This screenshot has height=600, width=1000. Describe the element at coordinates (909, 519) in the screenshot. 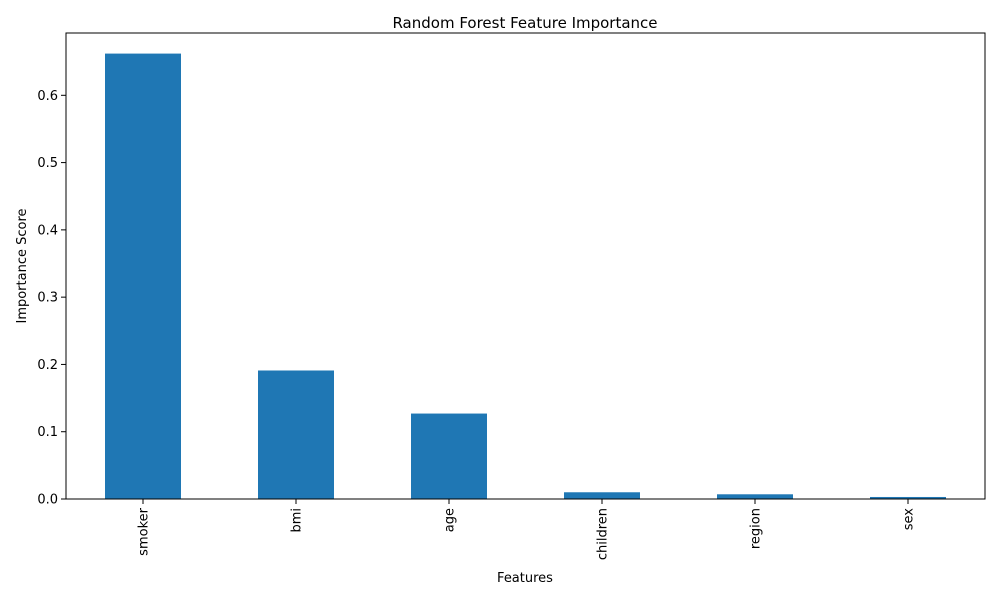

I see `x-tick-label-sex: sex` at that location.